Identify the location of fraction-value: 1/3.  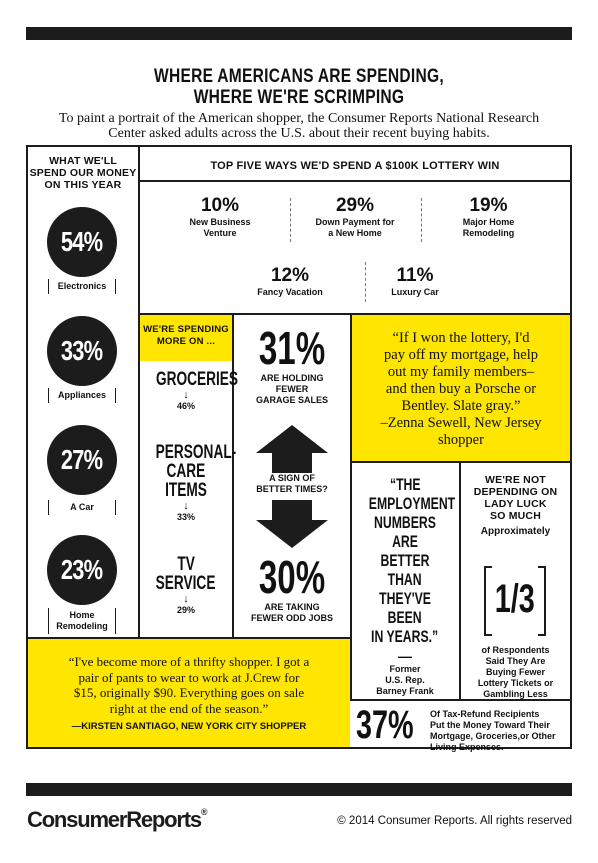
(515, 599).